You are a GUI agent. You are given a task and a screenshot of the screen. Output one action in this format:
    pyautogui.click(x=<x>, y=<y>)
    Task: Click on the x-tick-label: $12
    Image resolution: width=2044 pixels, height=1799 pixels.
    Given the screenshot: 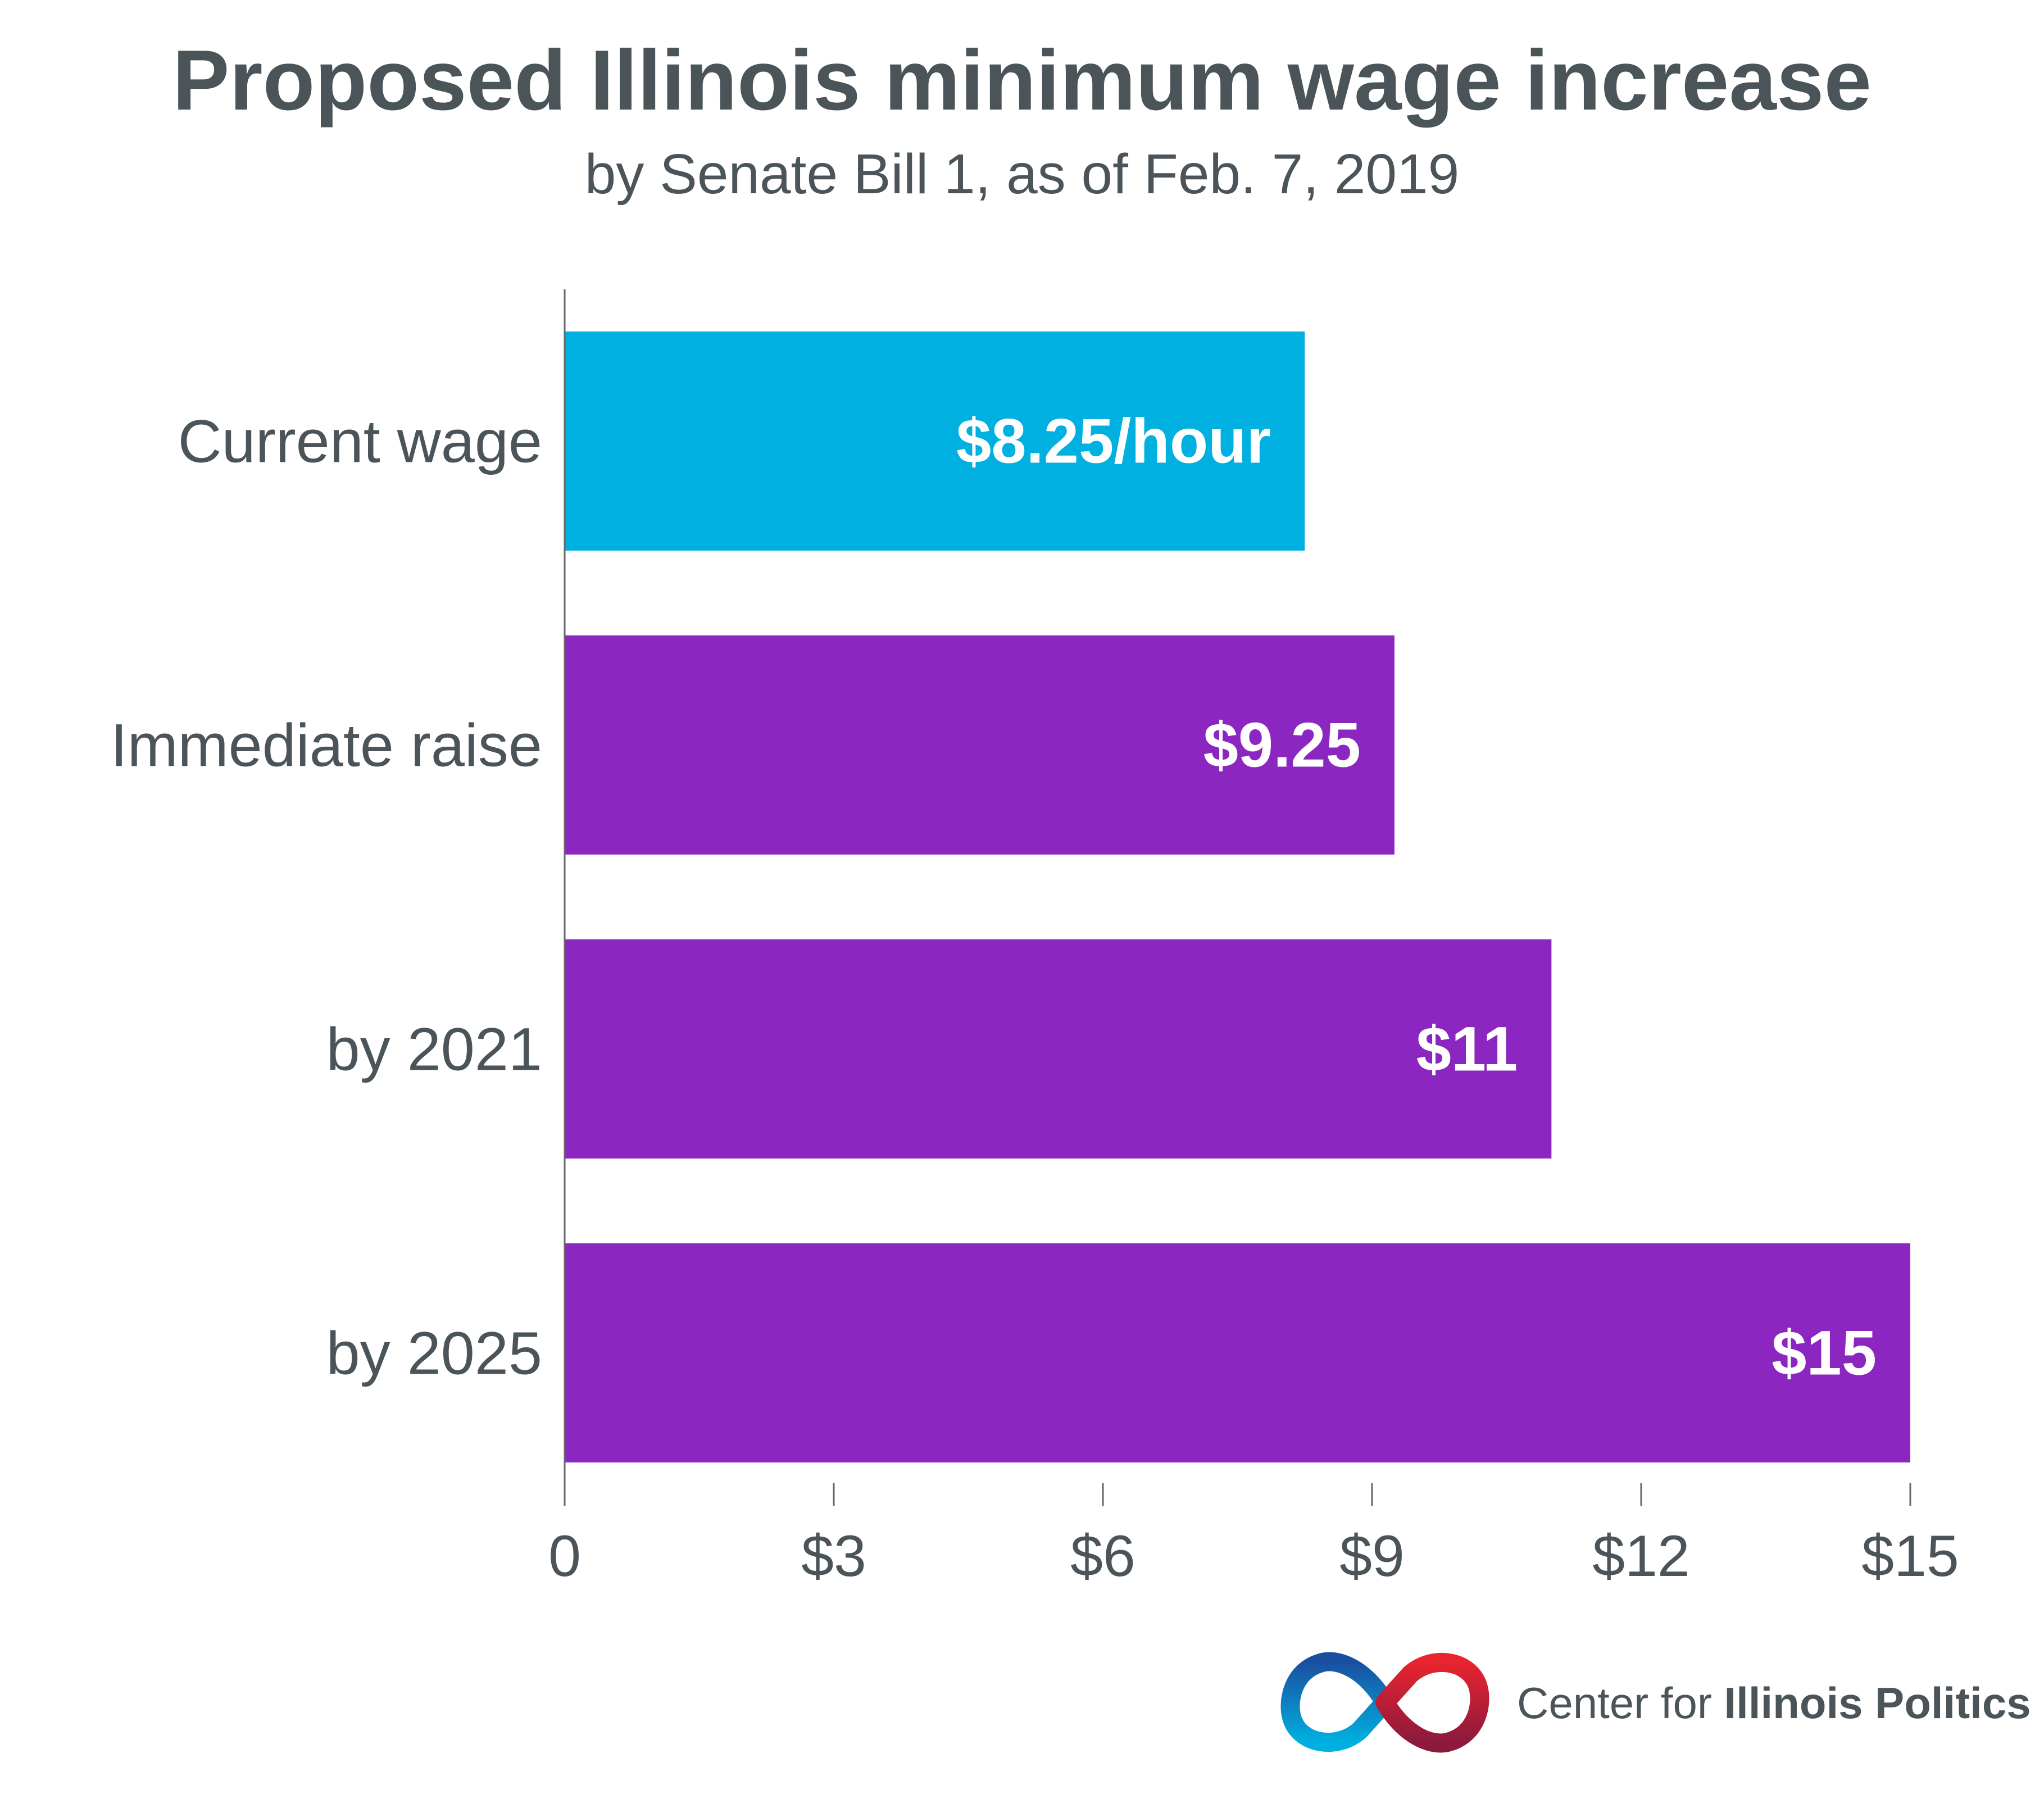 What is the action you would take?
    pyautogui.click(x=1641, y=1556)
    